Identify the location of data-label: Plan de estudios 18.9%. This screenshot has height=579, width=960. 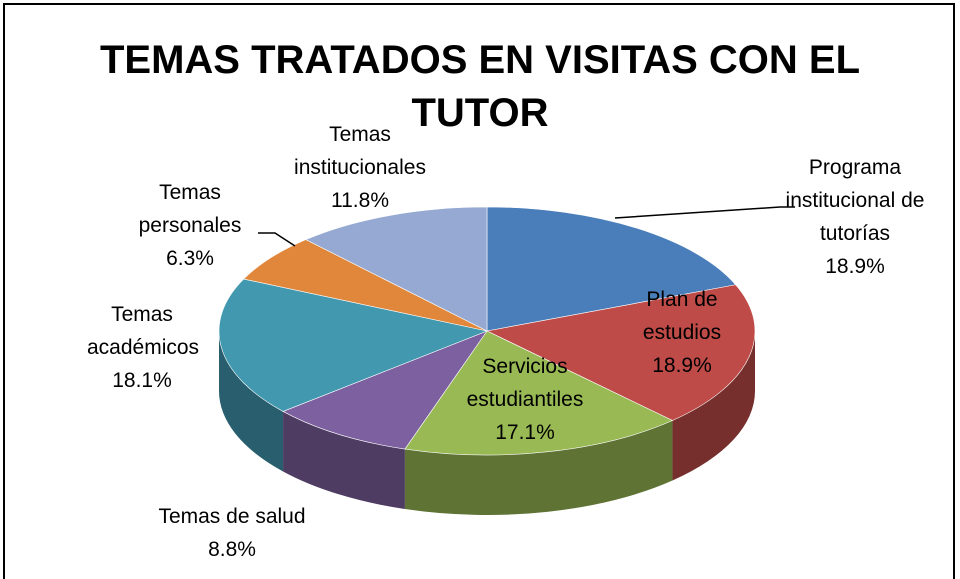
(682, 332).